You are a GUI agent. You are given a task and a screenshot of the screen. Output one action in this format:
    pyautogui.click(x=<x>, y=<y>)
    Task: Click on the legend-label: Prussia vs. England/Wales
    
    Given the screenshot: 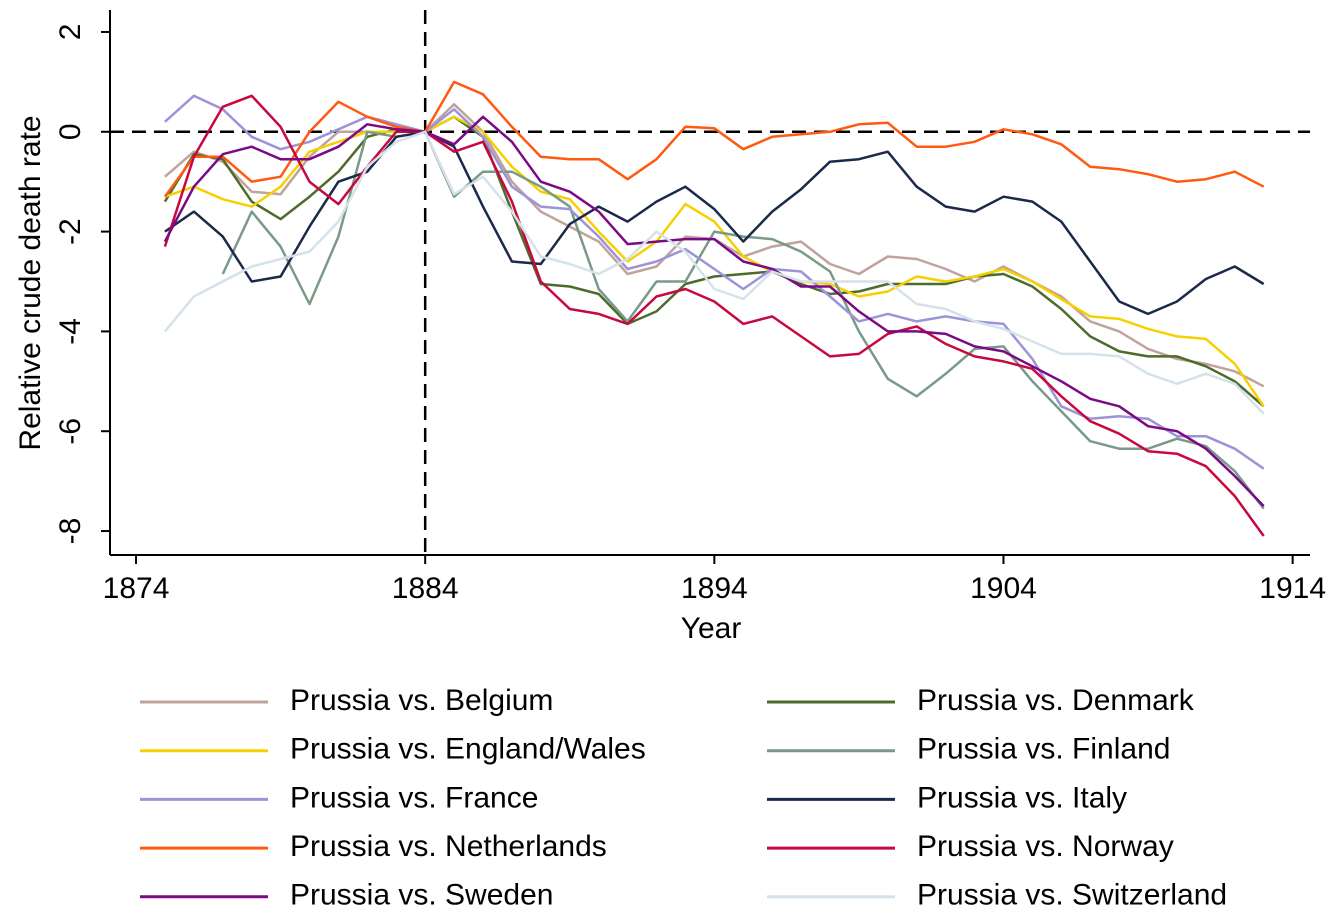 What is the action you would take?
    pyautogui.click(x=468, y=749)
    